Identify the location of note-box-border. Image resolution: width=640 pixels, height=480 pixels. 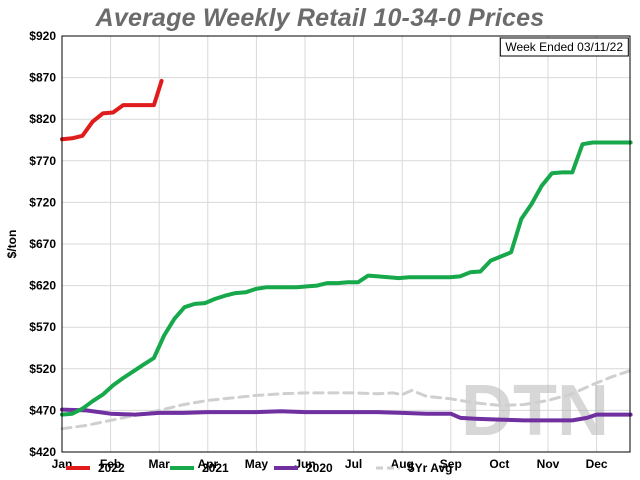
(564, 47).